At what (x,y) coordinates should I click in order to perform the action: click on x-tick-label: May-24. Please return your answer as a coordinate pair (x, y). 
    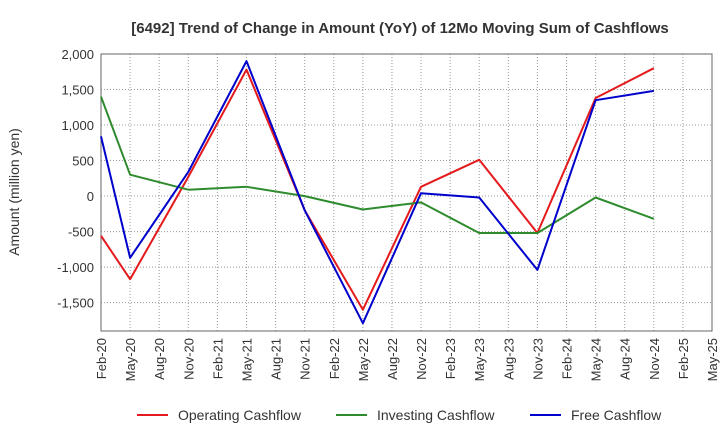
    Looking at the image, I should click on (596, 359).